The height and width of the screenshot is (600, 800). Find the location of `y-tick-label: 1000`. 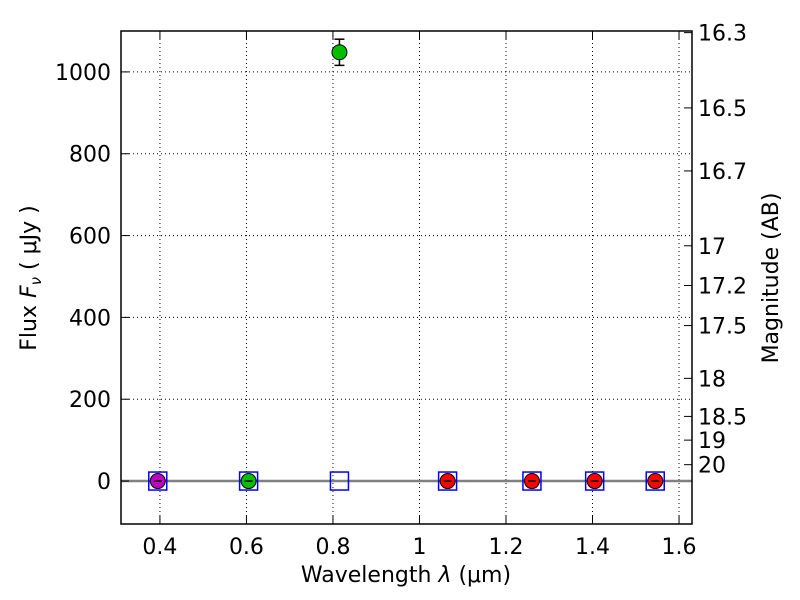

y-tick-label: 1000 is located at coordinates (83, 73).